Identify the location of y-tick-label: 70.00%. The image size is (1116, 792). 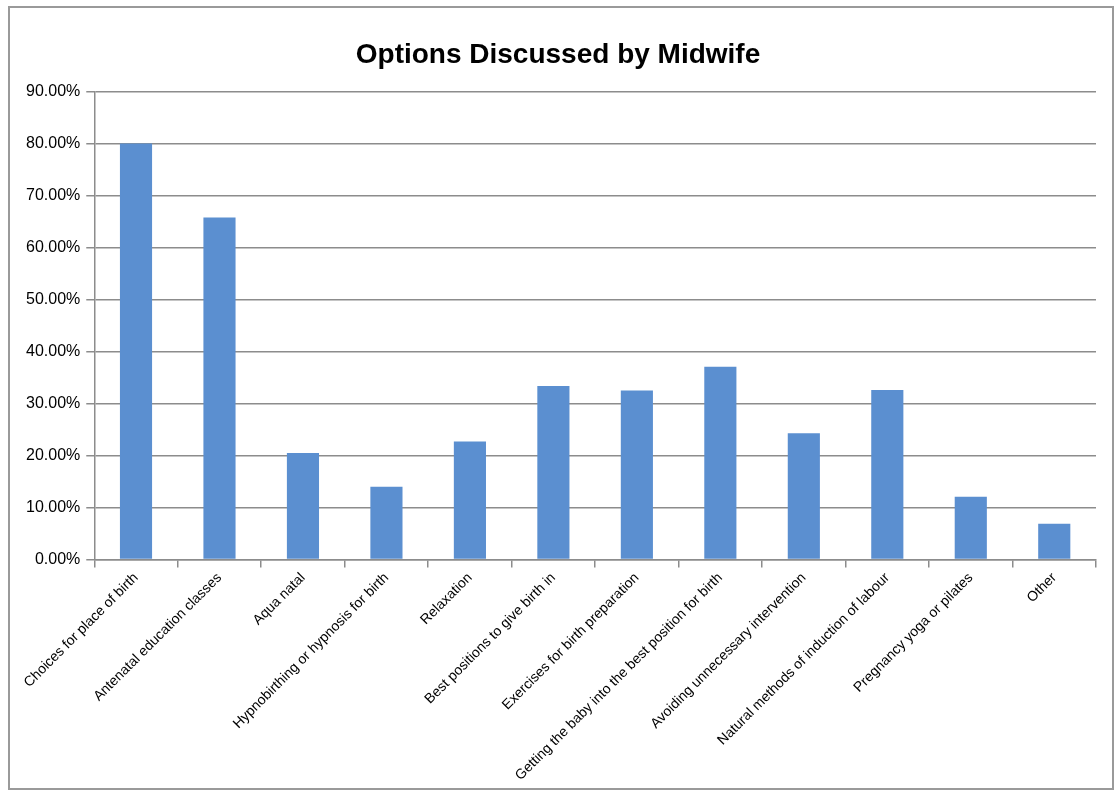
(53, 195).